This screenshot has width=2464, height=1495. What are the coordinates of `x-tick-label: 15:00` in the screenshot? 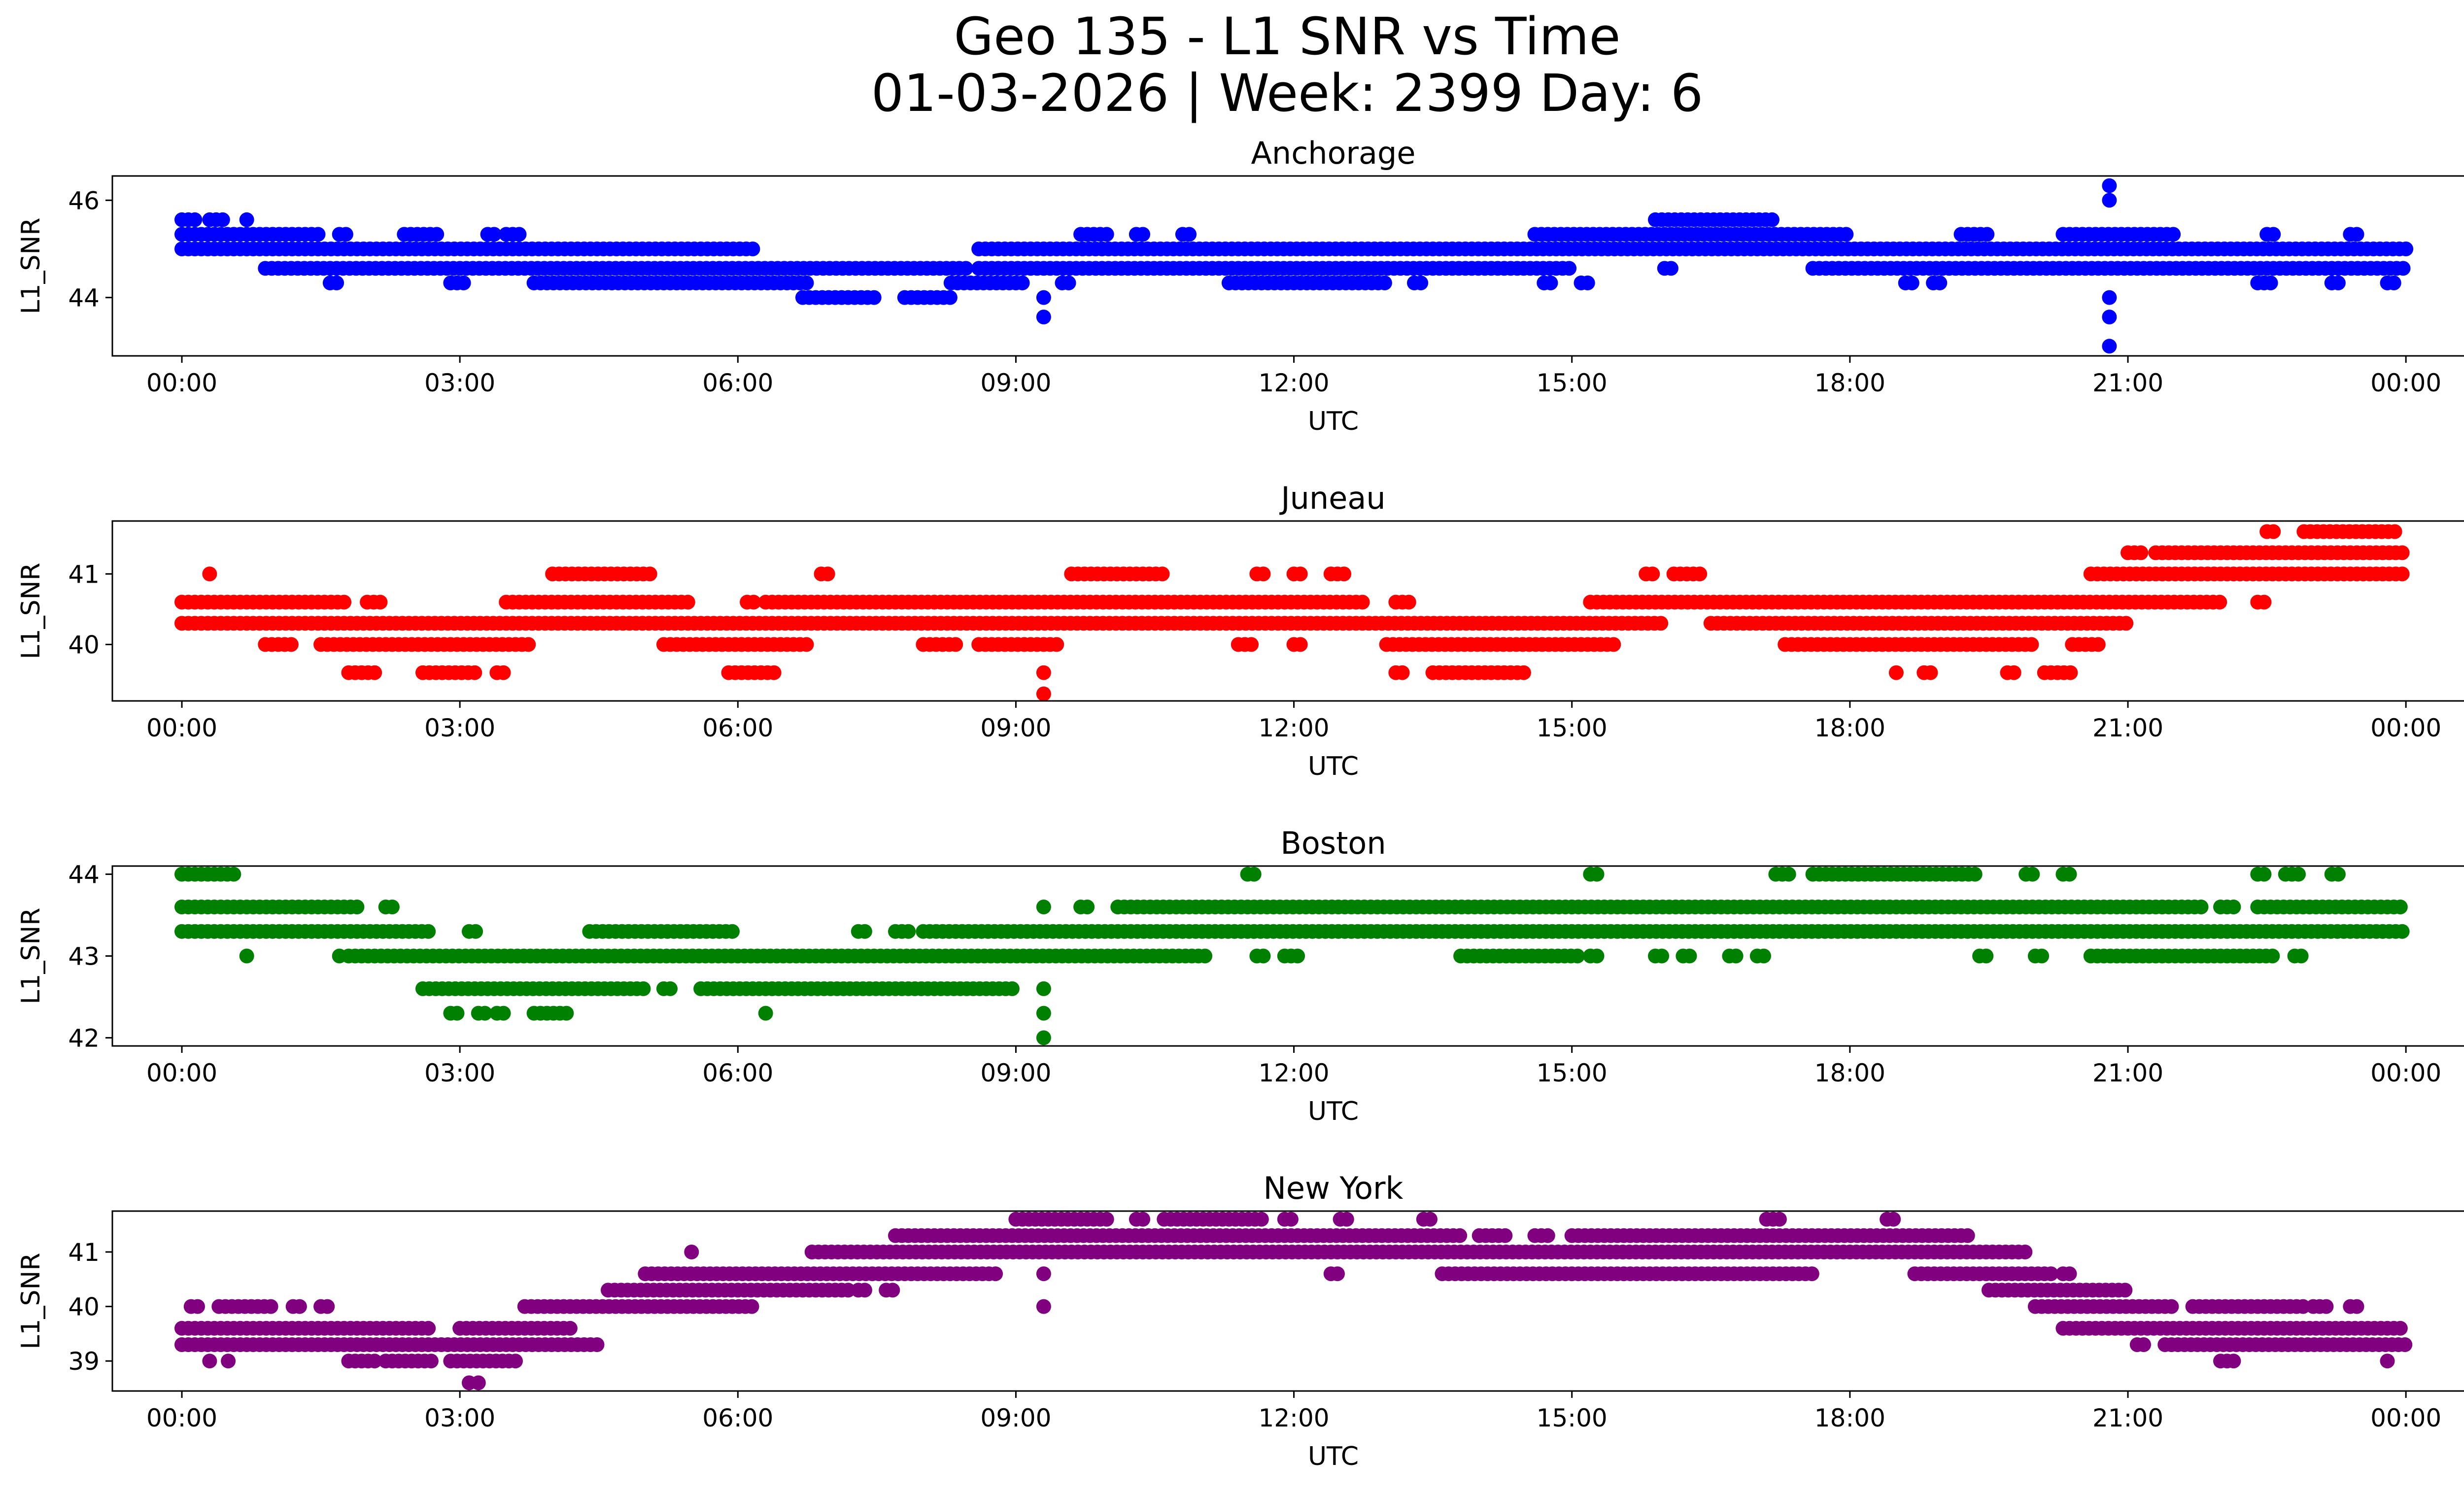 It's located at (1572, 728).